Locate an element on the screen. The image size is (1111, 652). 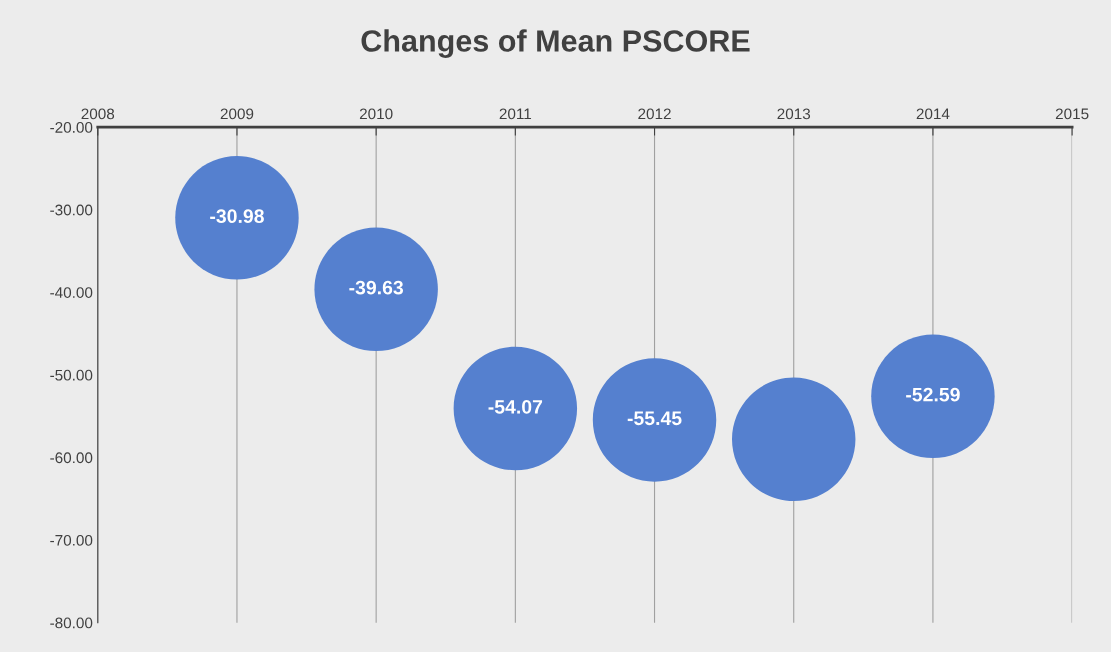
chart-title: Changes of Mean PSCORE is located at coordinates (555, 43).